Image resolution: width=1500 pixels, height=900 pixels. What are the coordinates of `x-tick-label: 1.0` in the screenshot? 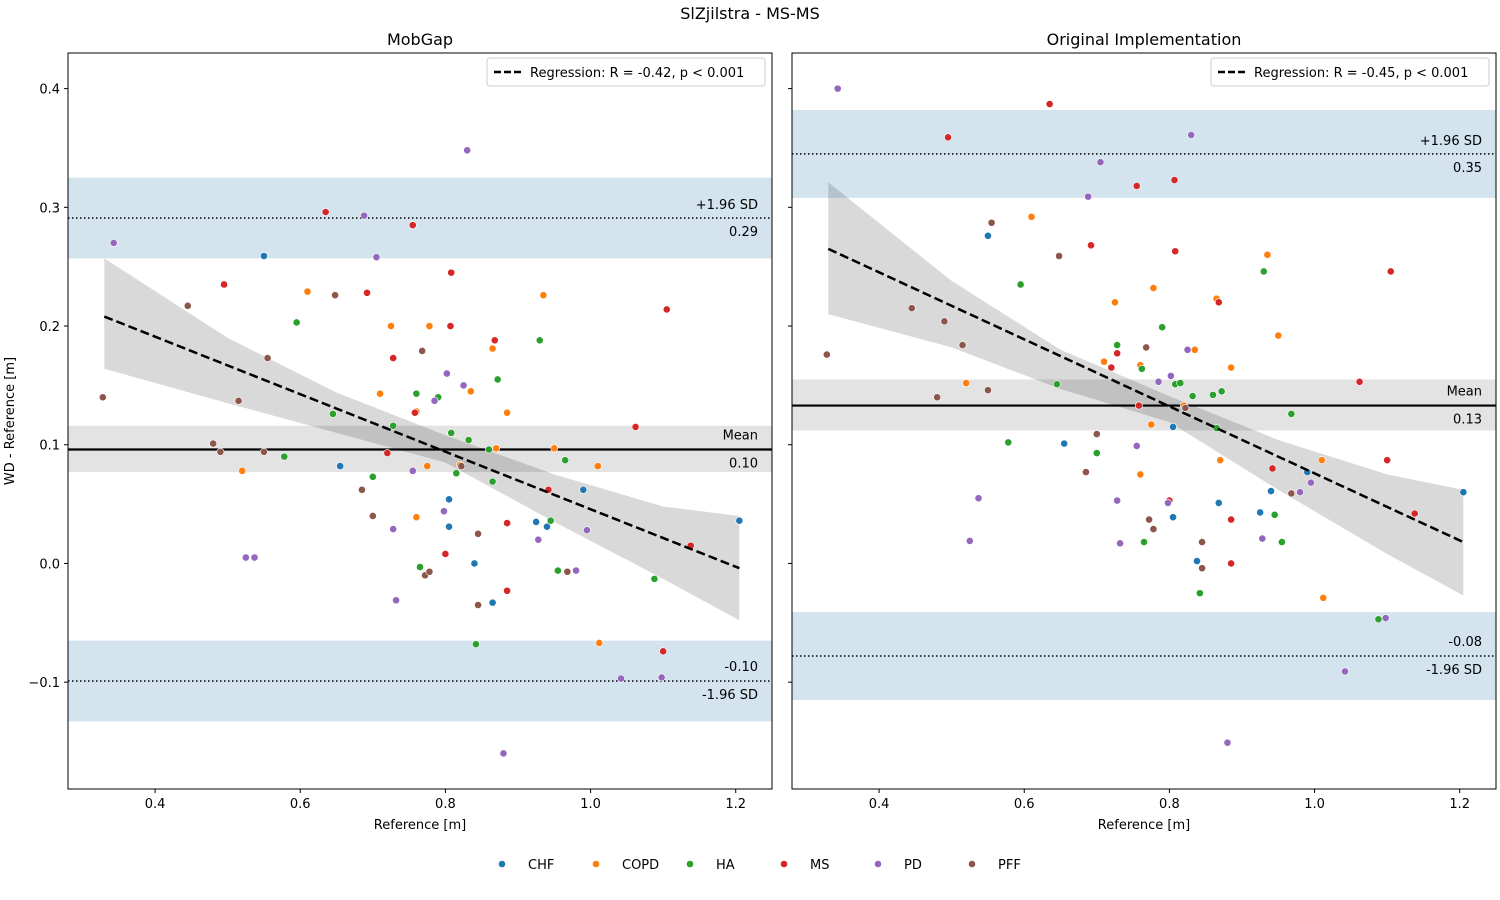 It's located at (1314, 804).